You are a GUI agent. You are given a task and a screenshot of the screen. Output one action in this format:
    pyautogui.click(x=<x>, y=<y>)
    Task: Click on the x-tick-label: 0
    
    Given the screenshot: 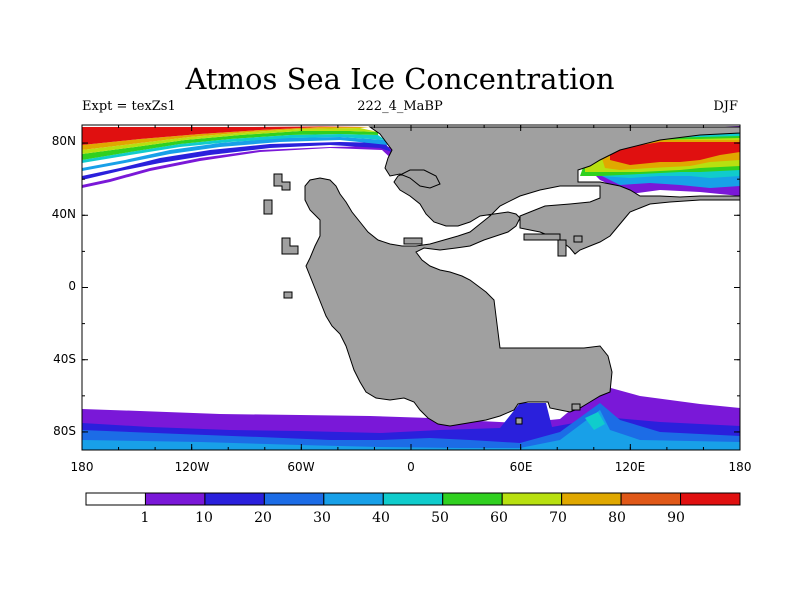 What is the action you would take?
    pyautogui.click(x=411, y=467)
    